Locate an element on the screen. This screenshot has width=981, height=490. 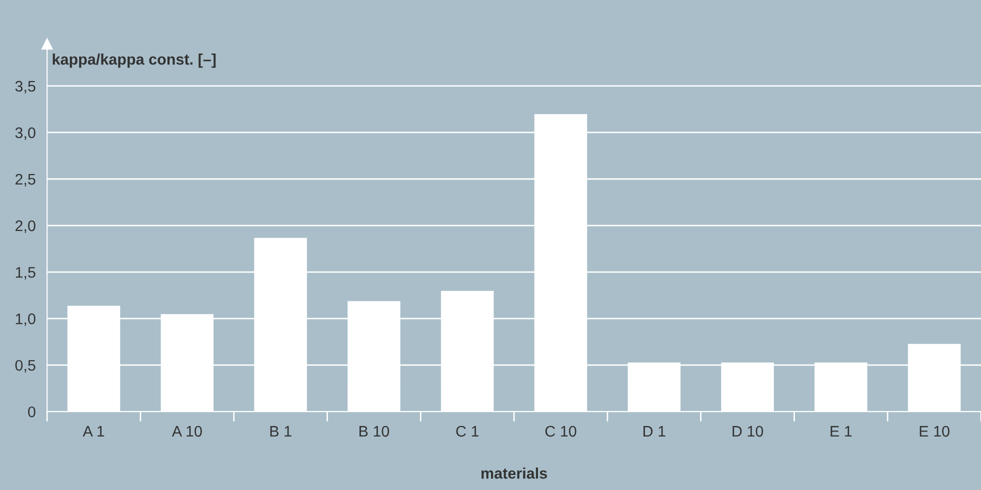
x-tick-label: C 10 is located at coordinates (560, 431).